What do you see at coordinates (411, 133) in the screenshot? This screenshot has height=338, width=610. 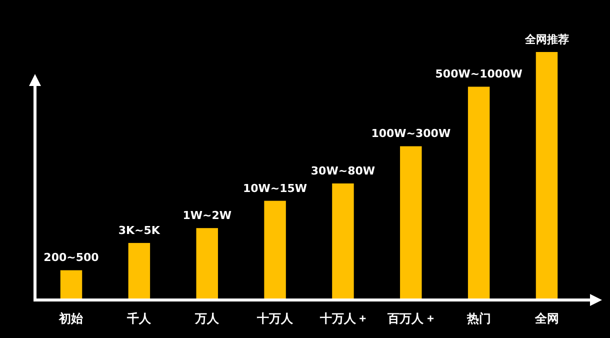 I see `annotation: 100W~300W` at bounding box center [411, 133].